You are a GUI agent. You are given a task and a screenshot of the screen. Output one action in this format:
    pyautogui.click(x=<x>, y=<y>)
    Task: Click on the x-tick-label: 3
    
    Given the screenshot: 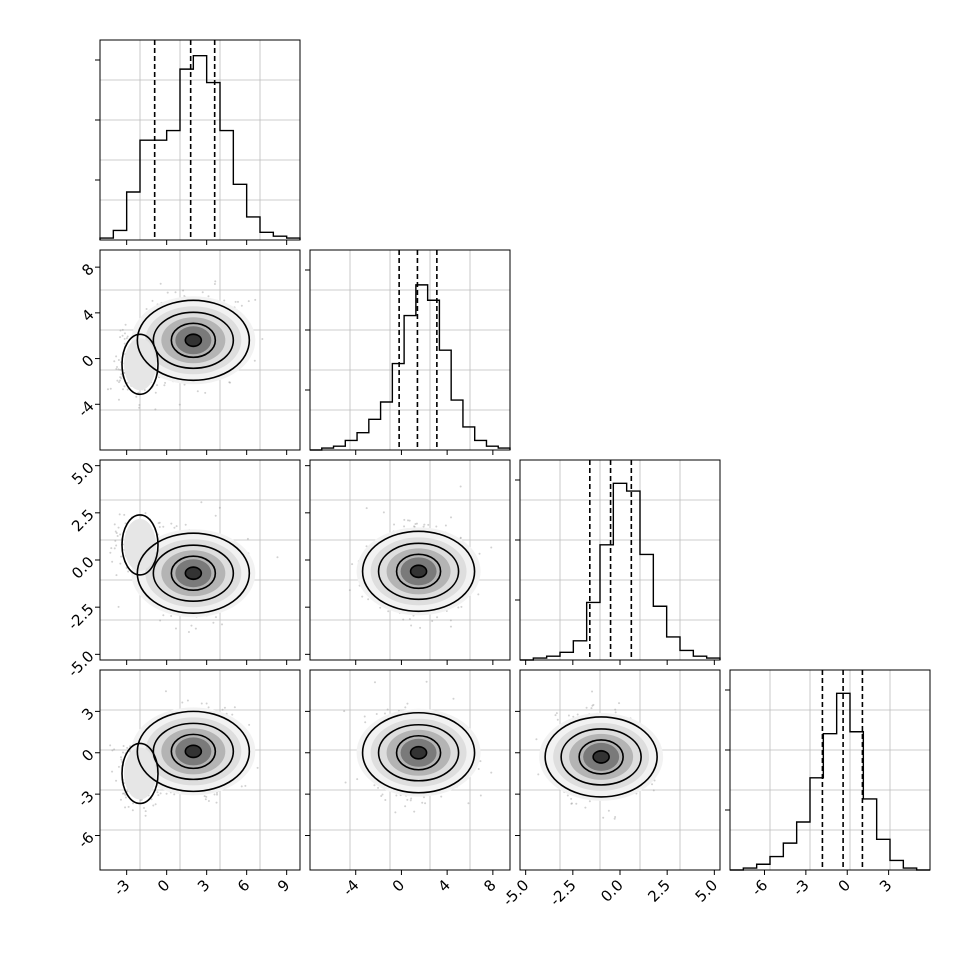 What is the action you would take?
    pyautogui.click(x=203, y=885)
    